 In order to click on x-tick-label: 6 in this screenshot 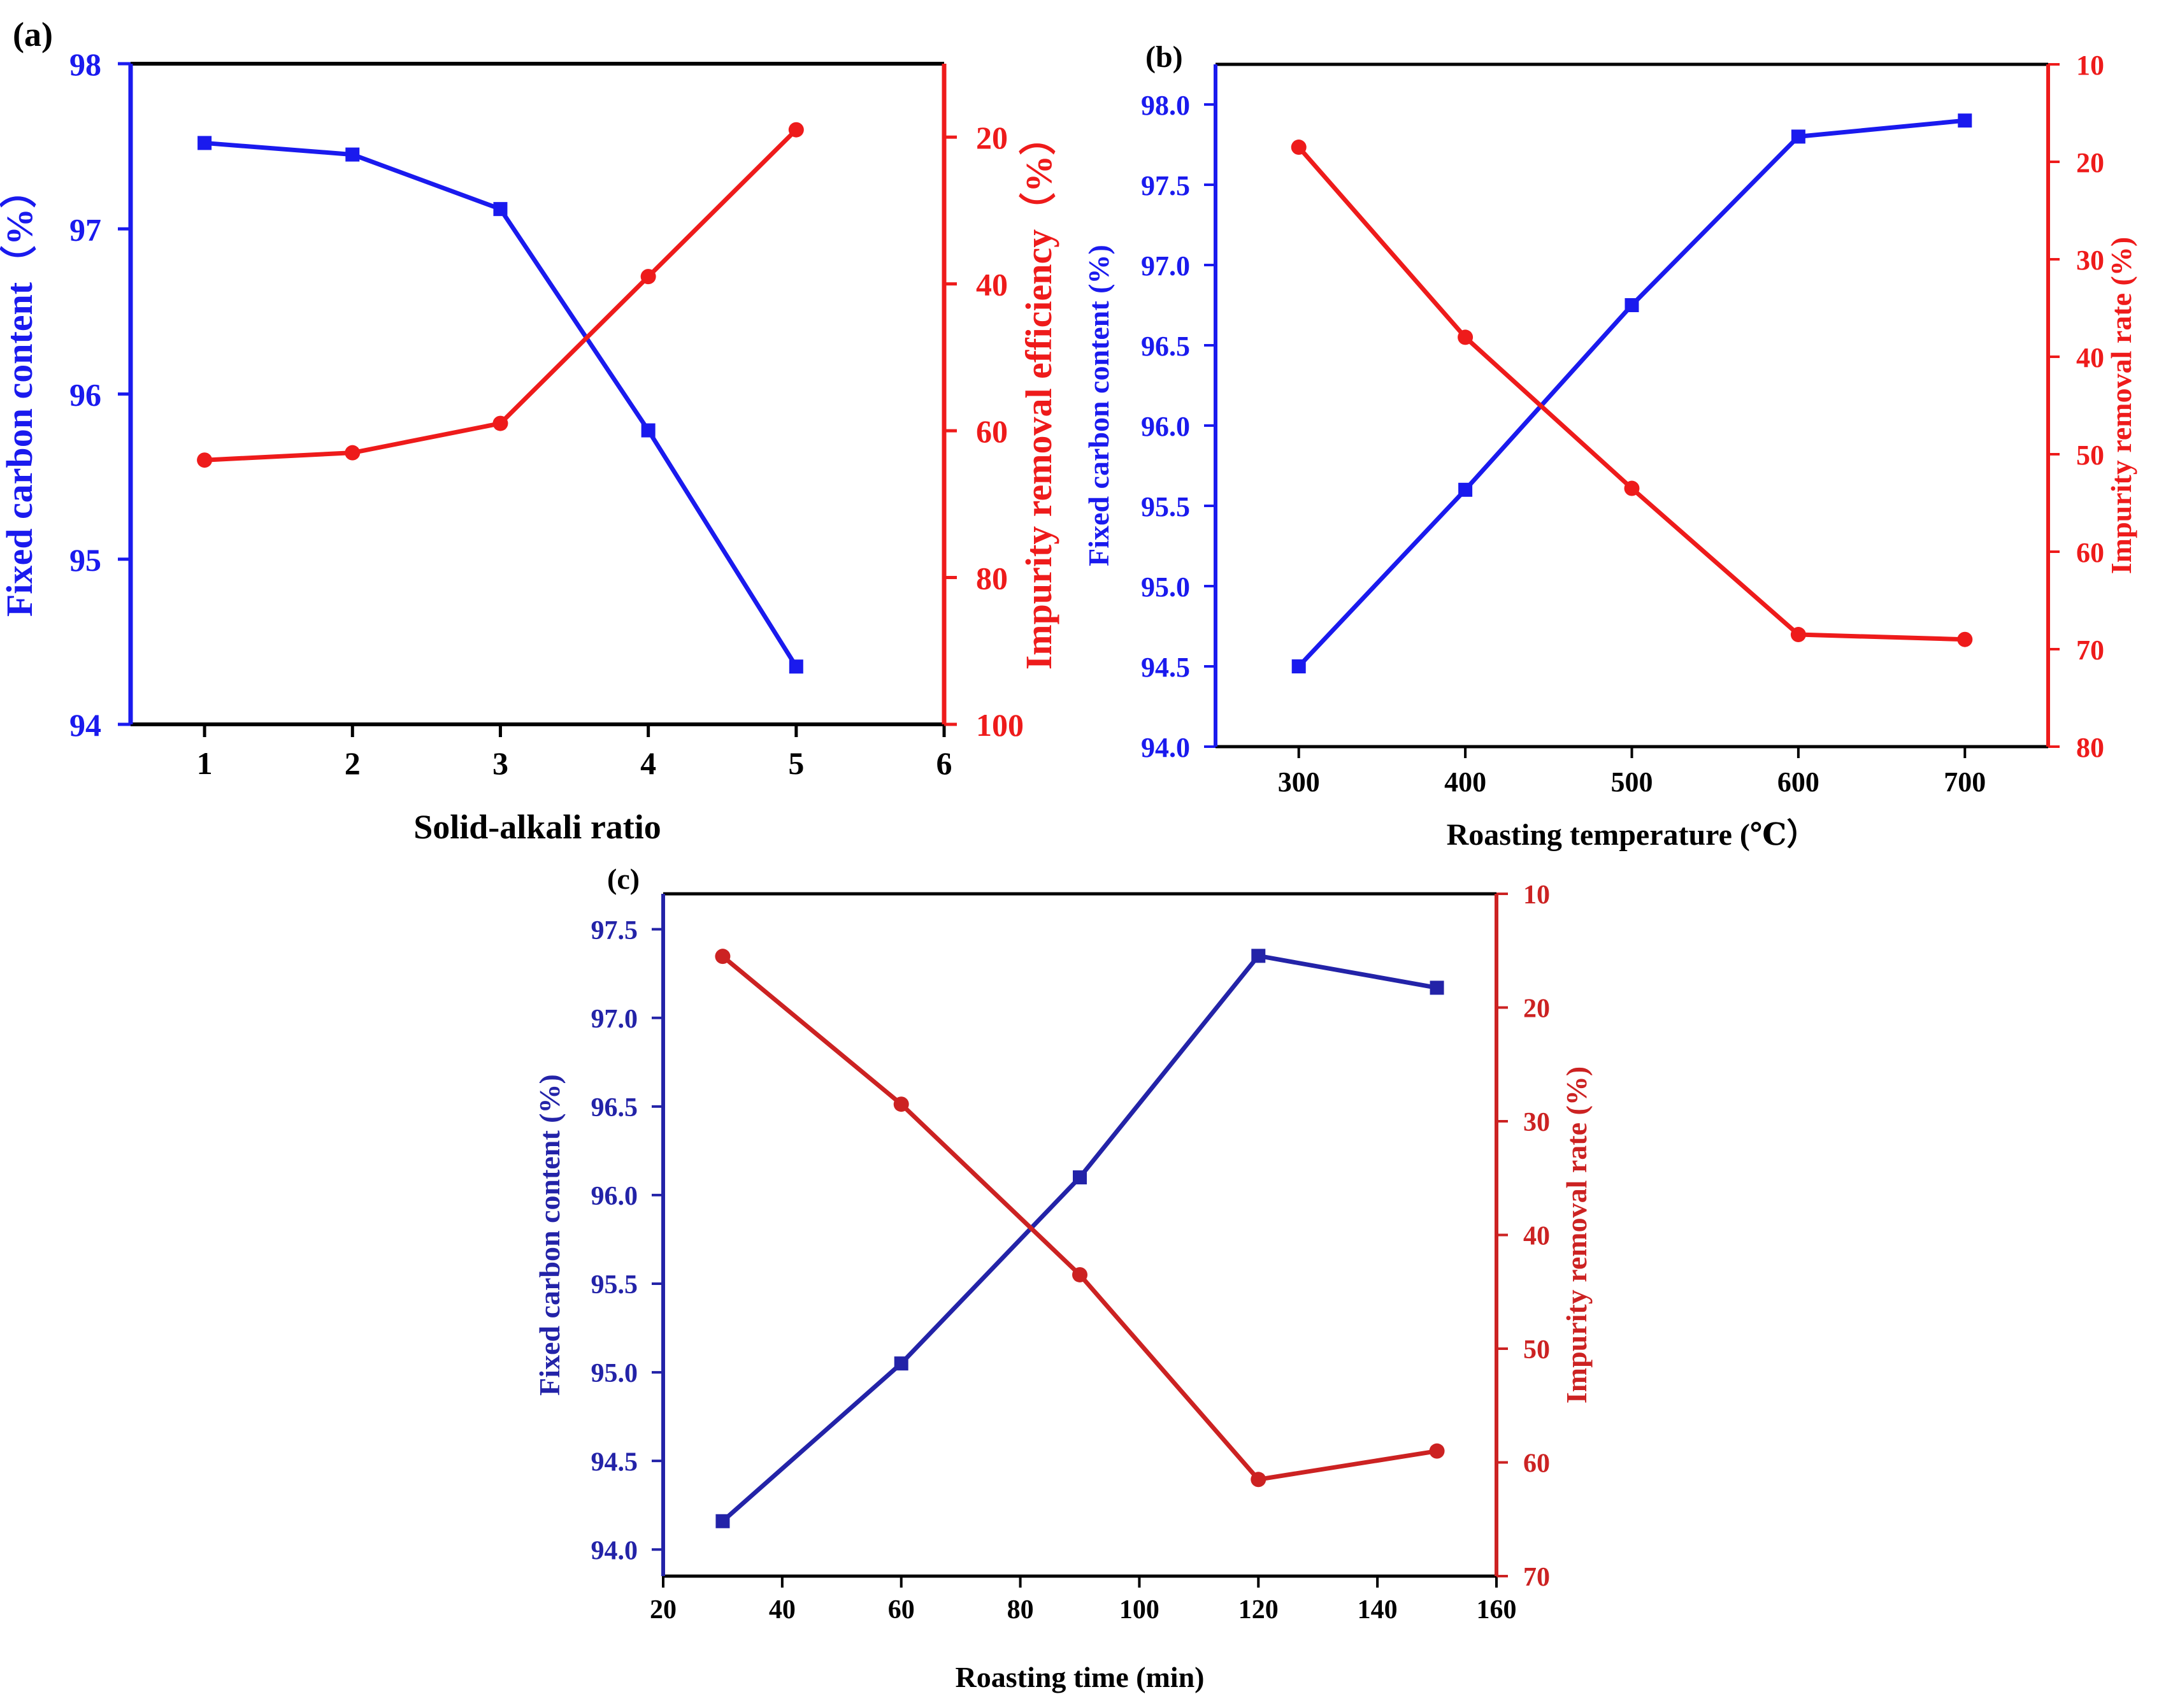, I will do `click(944, 763)`.